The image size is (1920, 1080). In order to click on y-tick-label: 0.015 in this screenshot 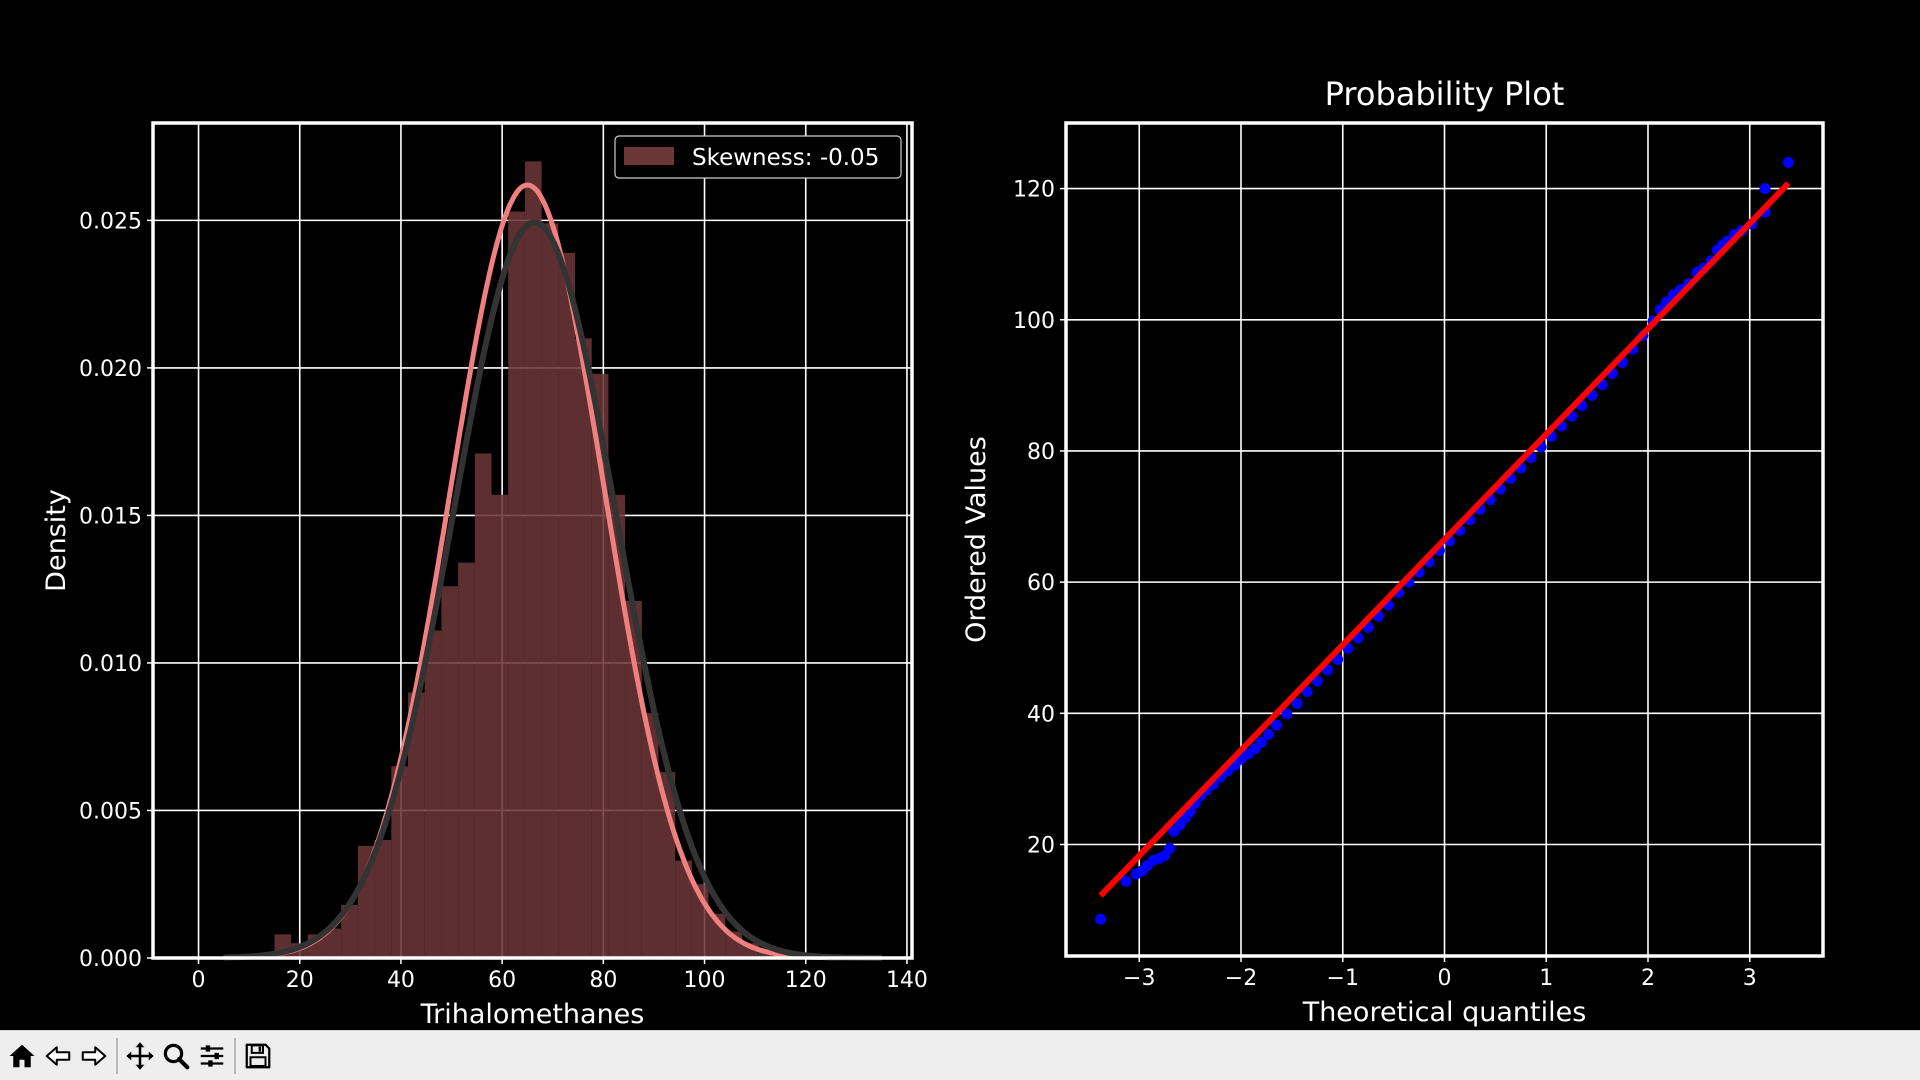, I will do `click(110, 516)`.